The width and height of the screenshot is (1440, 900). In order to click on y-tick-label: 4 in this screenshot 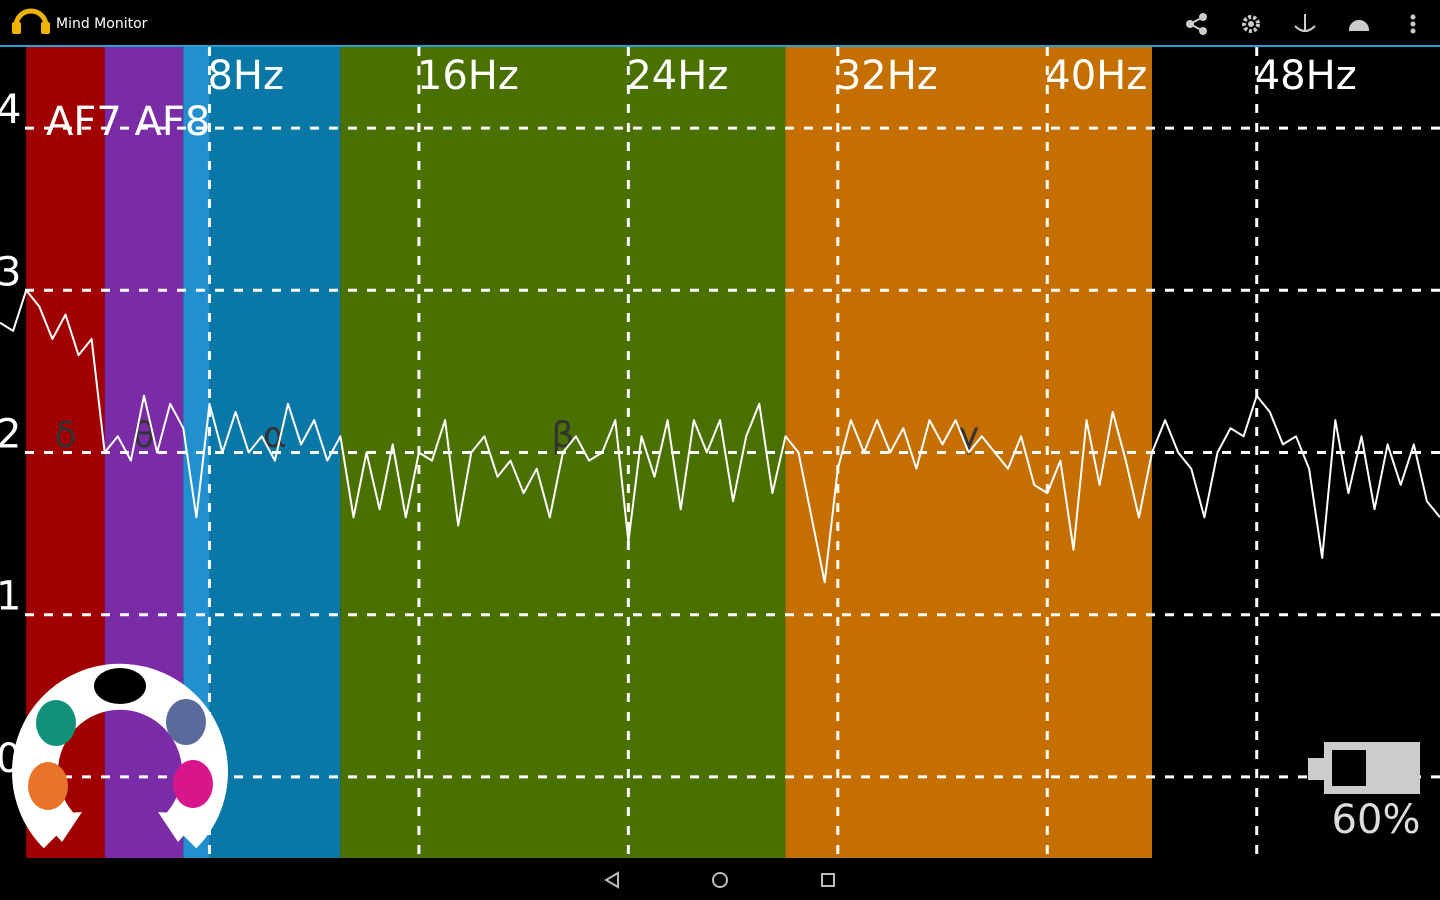, I will do `click(10, 110)`.